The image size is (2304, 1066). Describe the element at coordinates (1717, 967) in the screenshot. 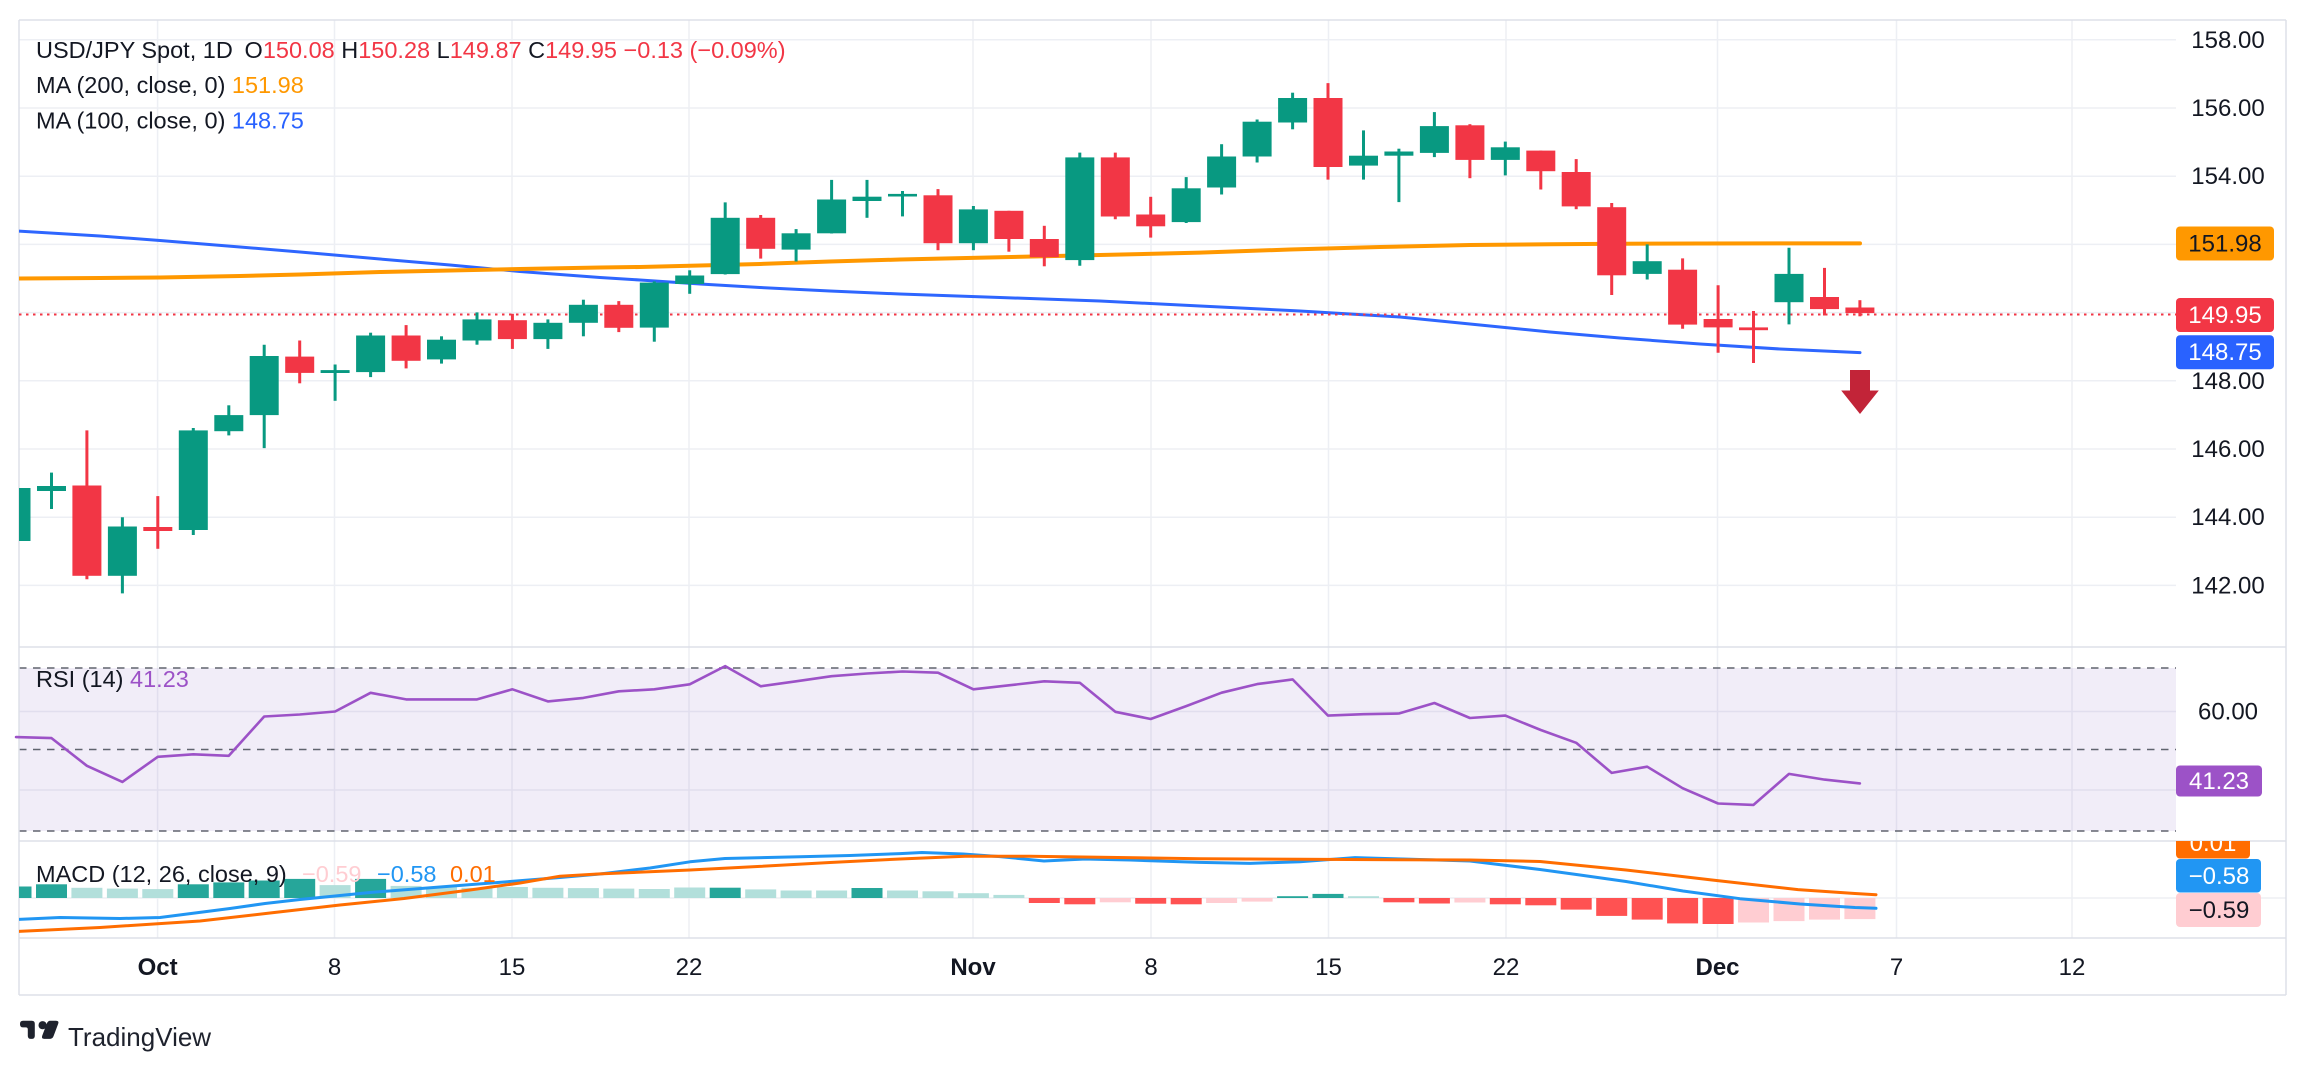

I see `svg-text: Dec` at that location.